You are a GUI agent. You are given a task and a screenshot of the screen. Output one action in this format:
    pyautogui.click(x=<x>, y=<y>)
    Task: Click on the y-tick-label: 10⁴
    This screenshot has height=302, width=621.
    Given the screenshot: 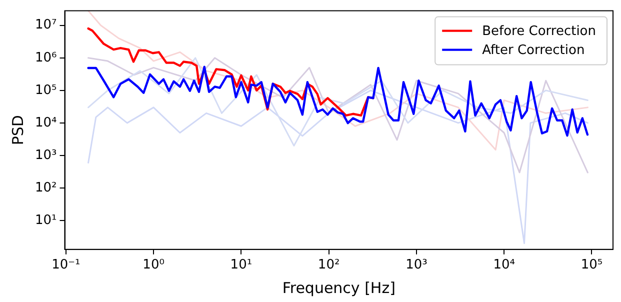 What is the action you would take?
    pyautogui.click(x=45, y=122)
    